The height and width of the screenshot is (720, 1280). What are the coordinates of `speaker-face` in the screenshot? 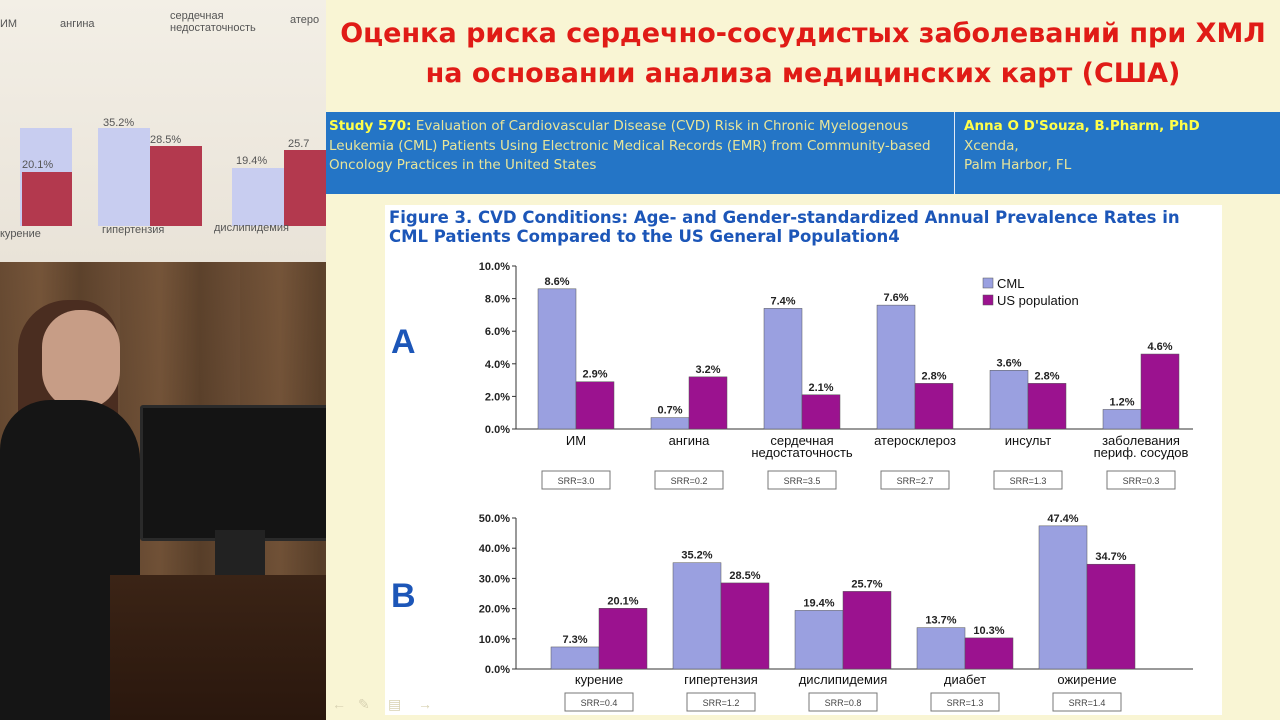 It's located at (81, 360).